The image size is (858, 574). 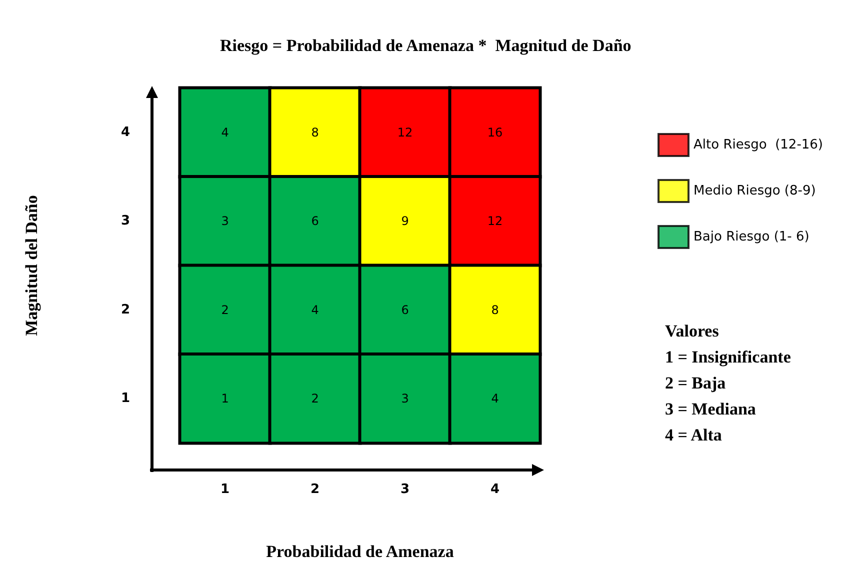 What do you see at coordinates (125, 310) in the screenshot?
I see `y-tick-label: 2` at bounding box center [125, 310].